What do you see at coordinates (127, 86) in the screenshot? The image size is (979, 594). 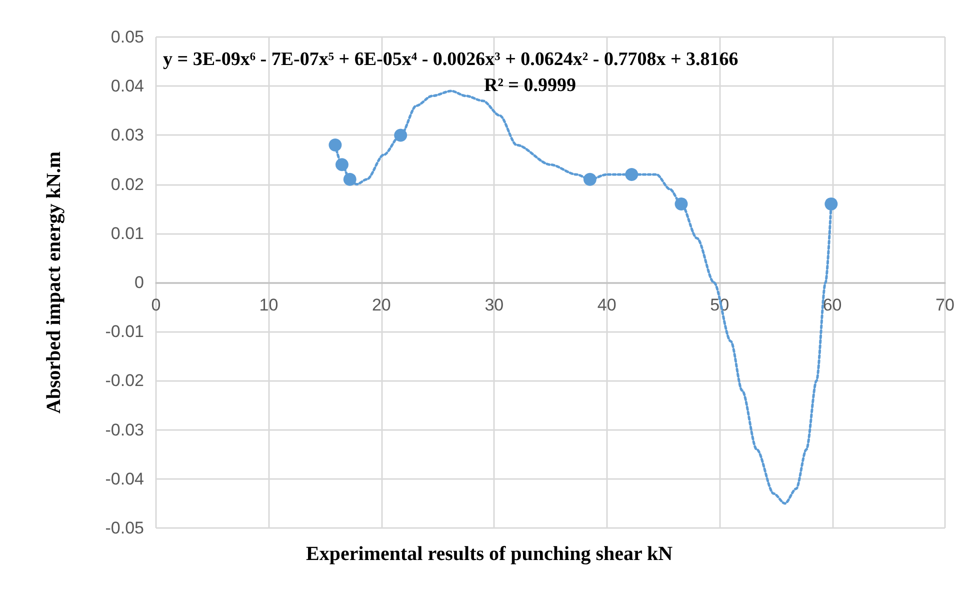 I see `y-tick-label: 0.04` at bounding box center [127, 86].